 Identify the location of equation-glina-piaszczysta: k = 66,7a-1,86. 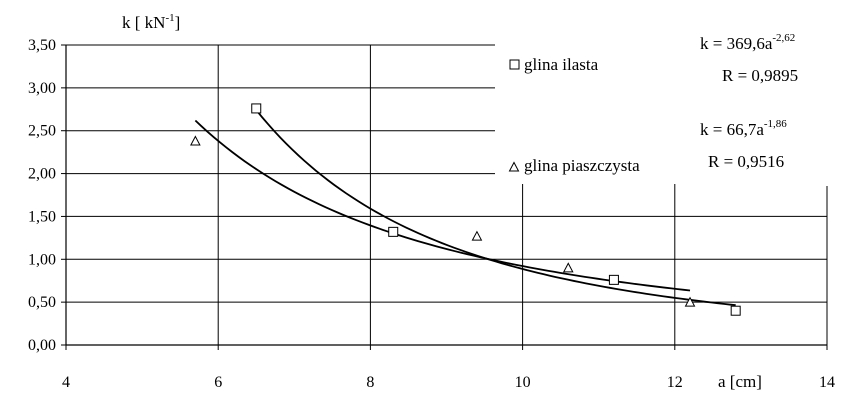
(743, 128).